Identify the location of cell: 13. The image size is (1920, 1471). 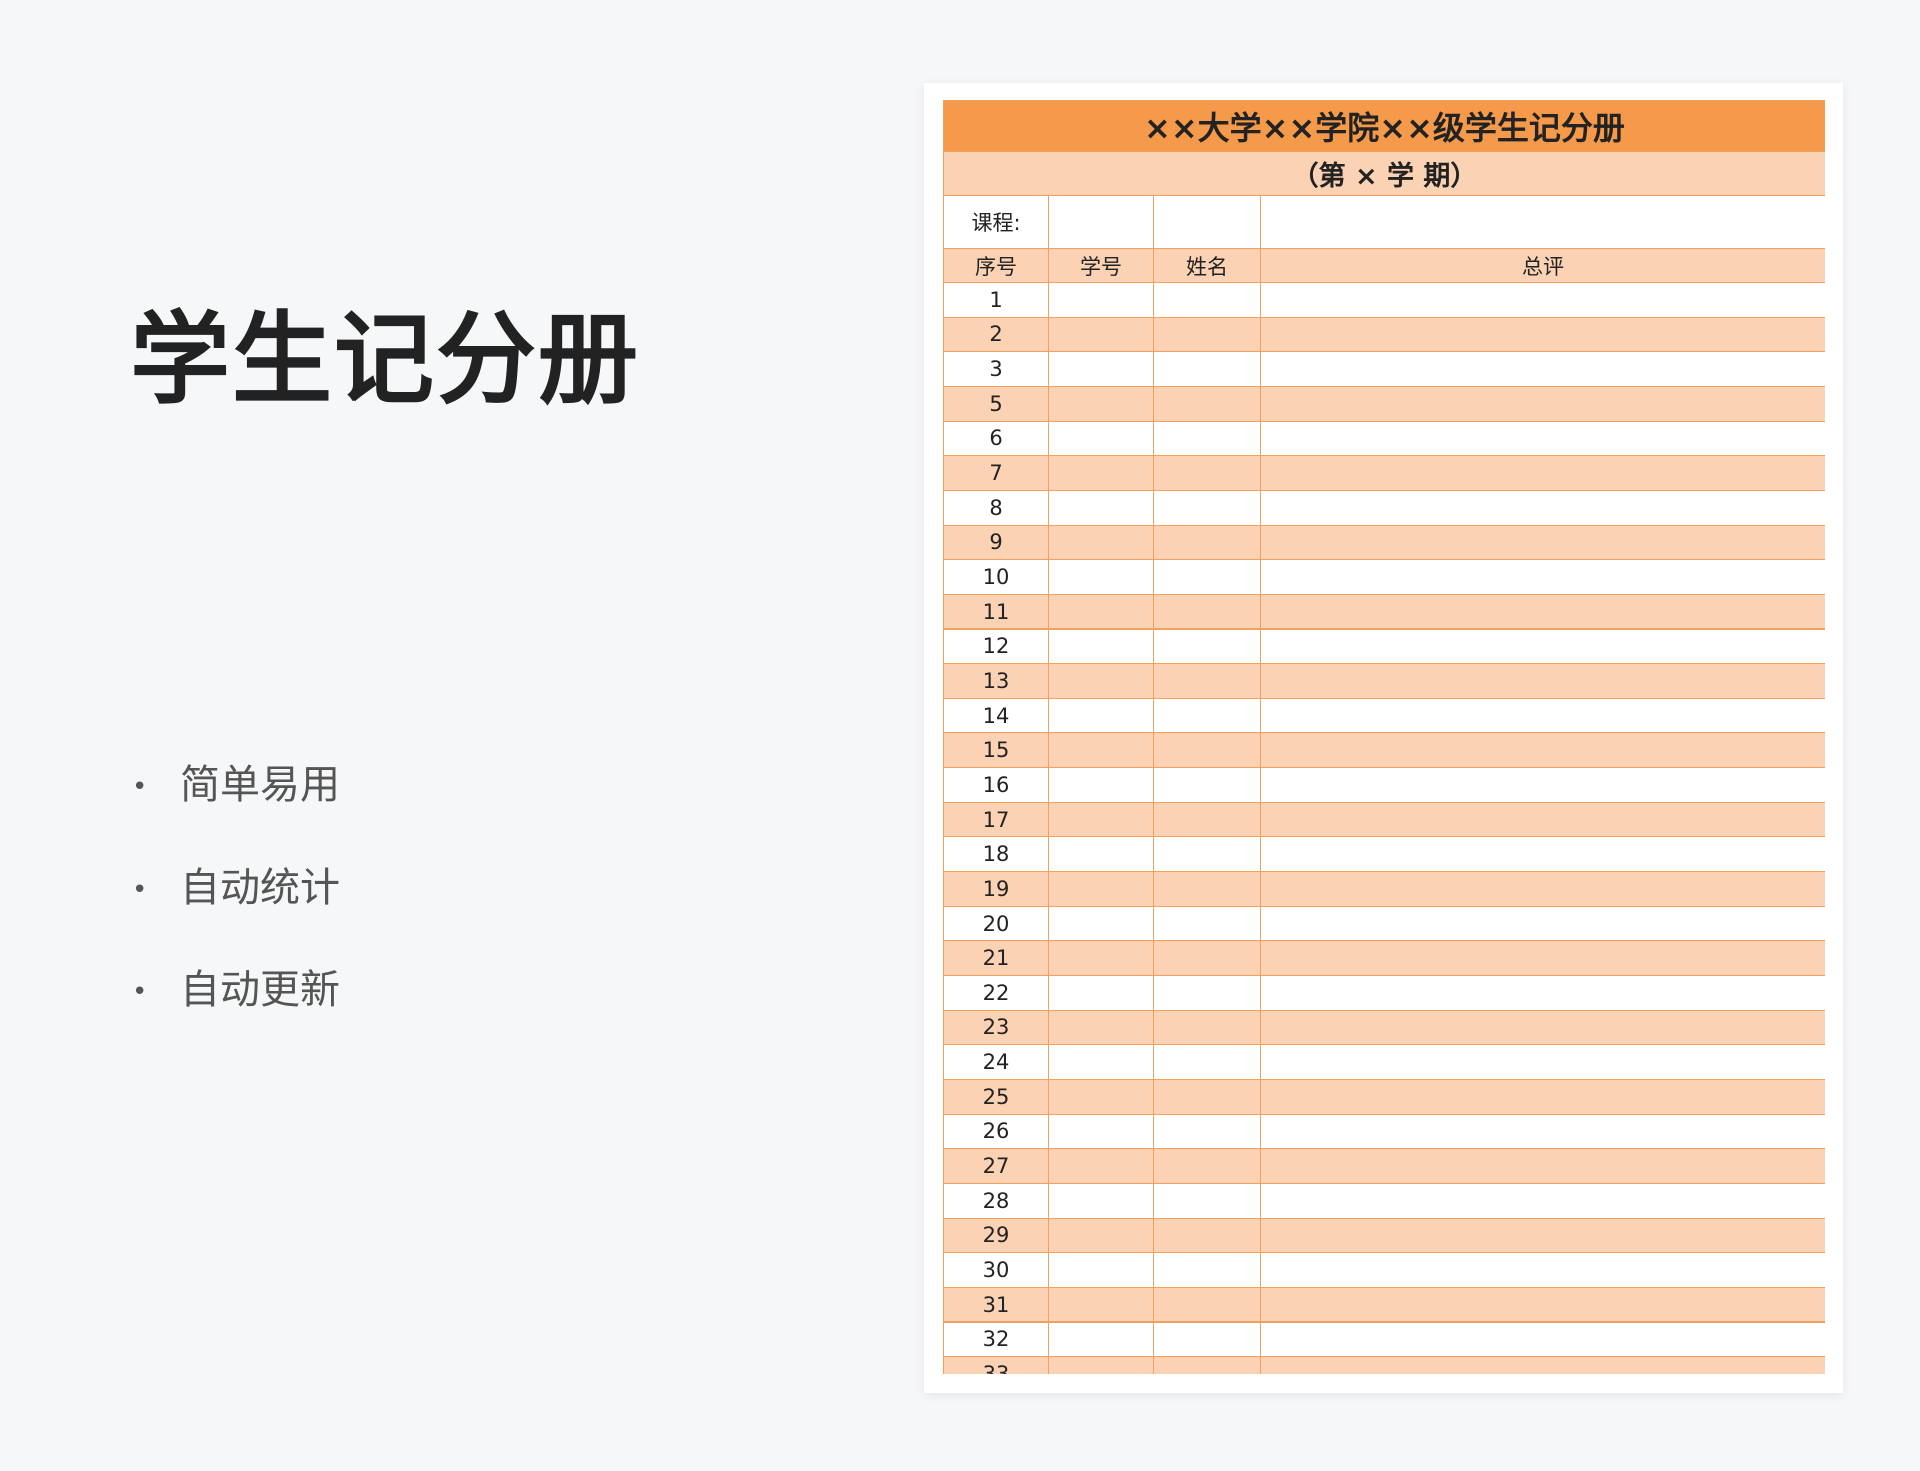
(996, 681).